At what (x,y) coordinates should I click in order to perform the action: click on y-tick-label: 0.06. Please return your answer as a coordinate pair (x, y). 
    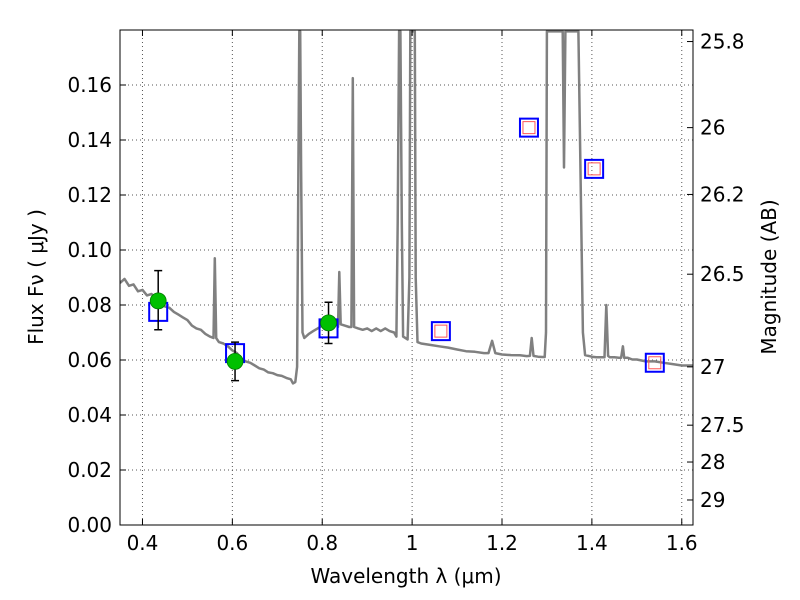
    Looking at the image, I should click on (89, 360).